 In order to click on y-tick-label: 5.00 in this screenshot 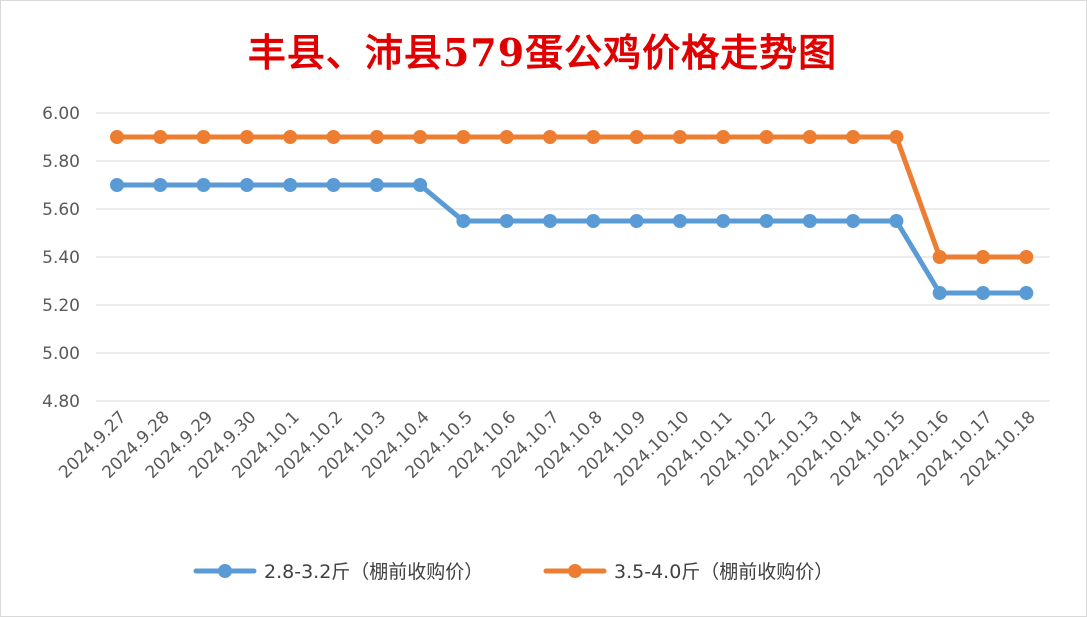, I will do `click(61, 354)`.